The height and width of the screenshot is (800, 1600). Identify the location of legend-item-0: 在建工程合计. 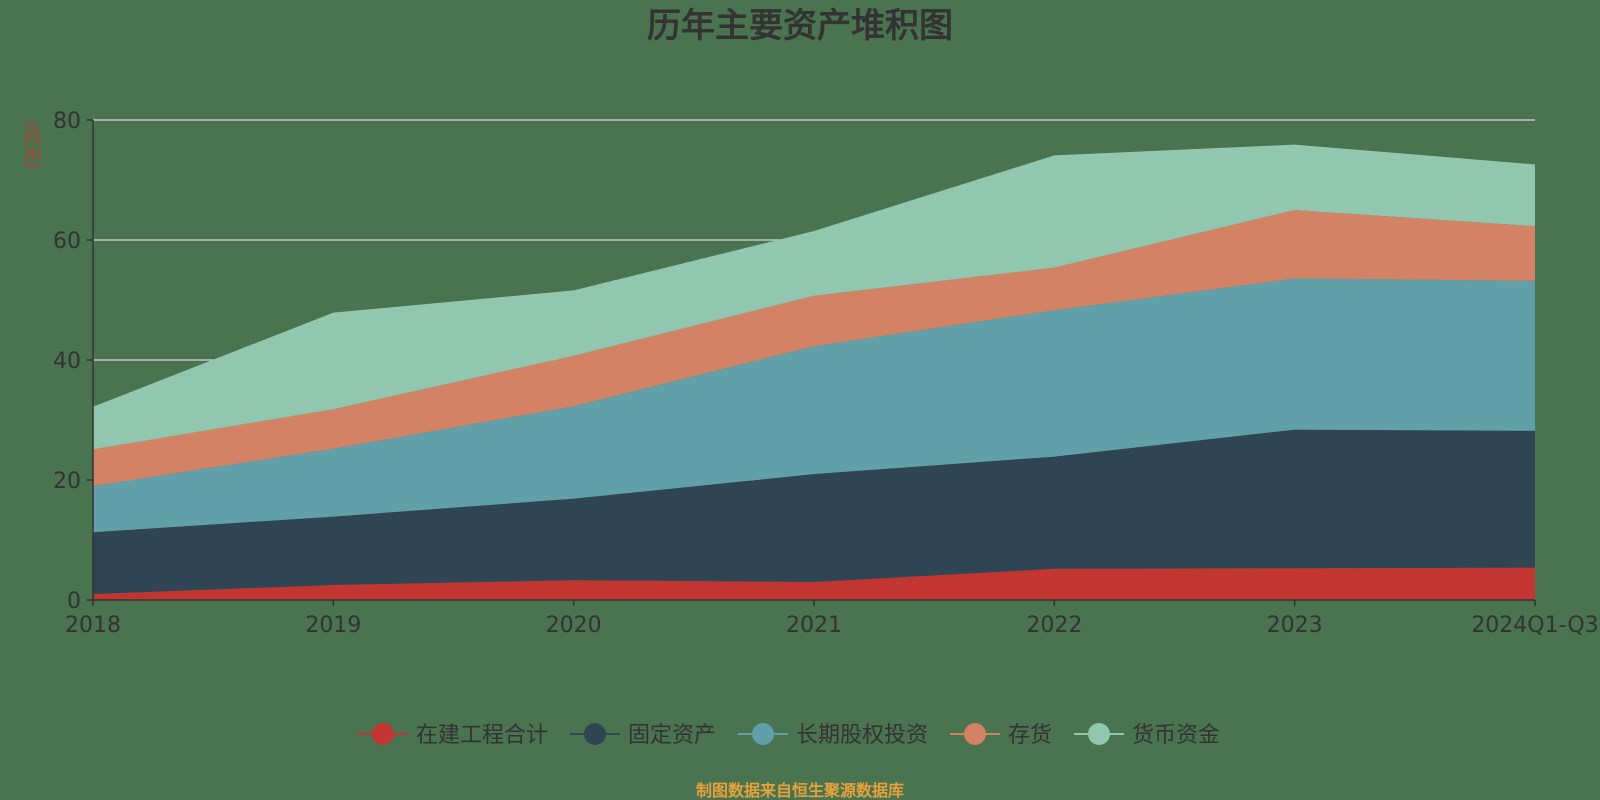
(453, 735).